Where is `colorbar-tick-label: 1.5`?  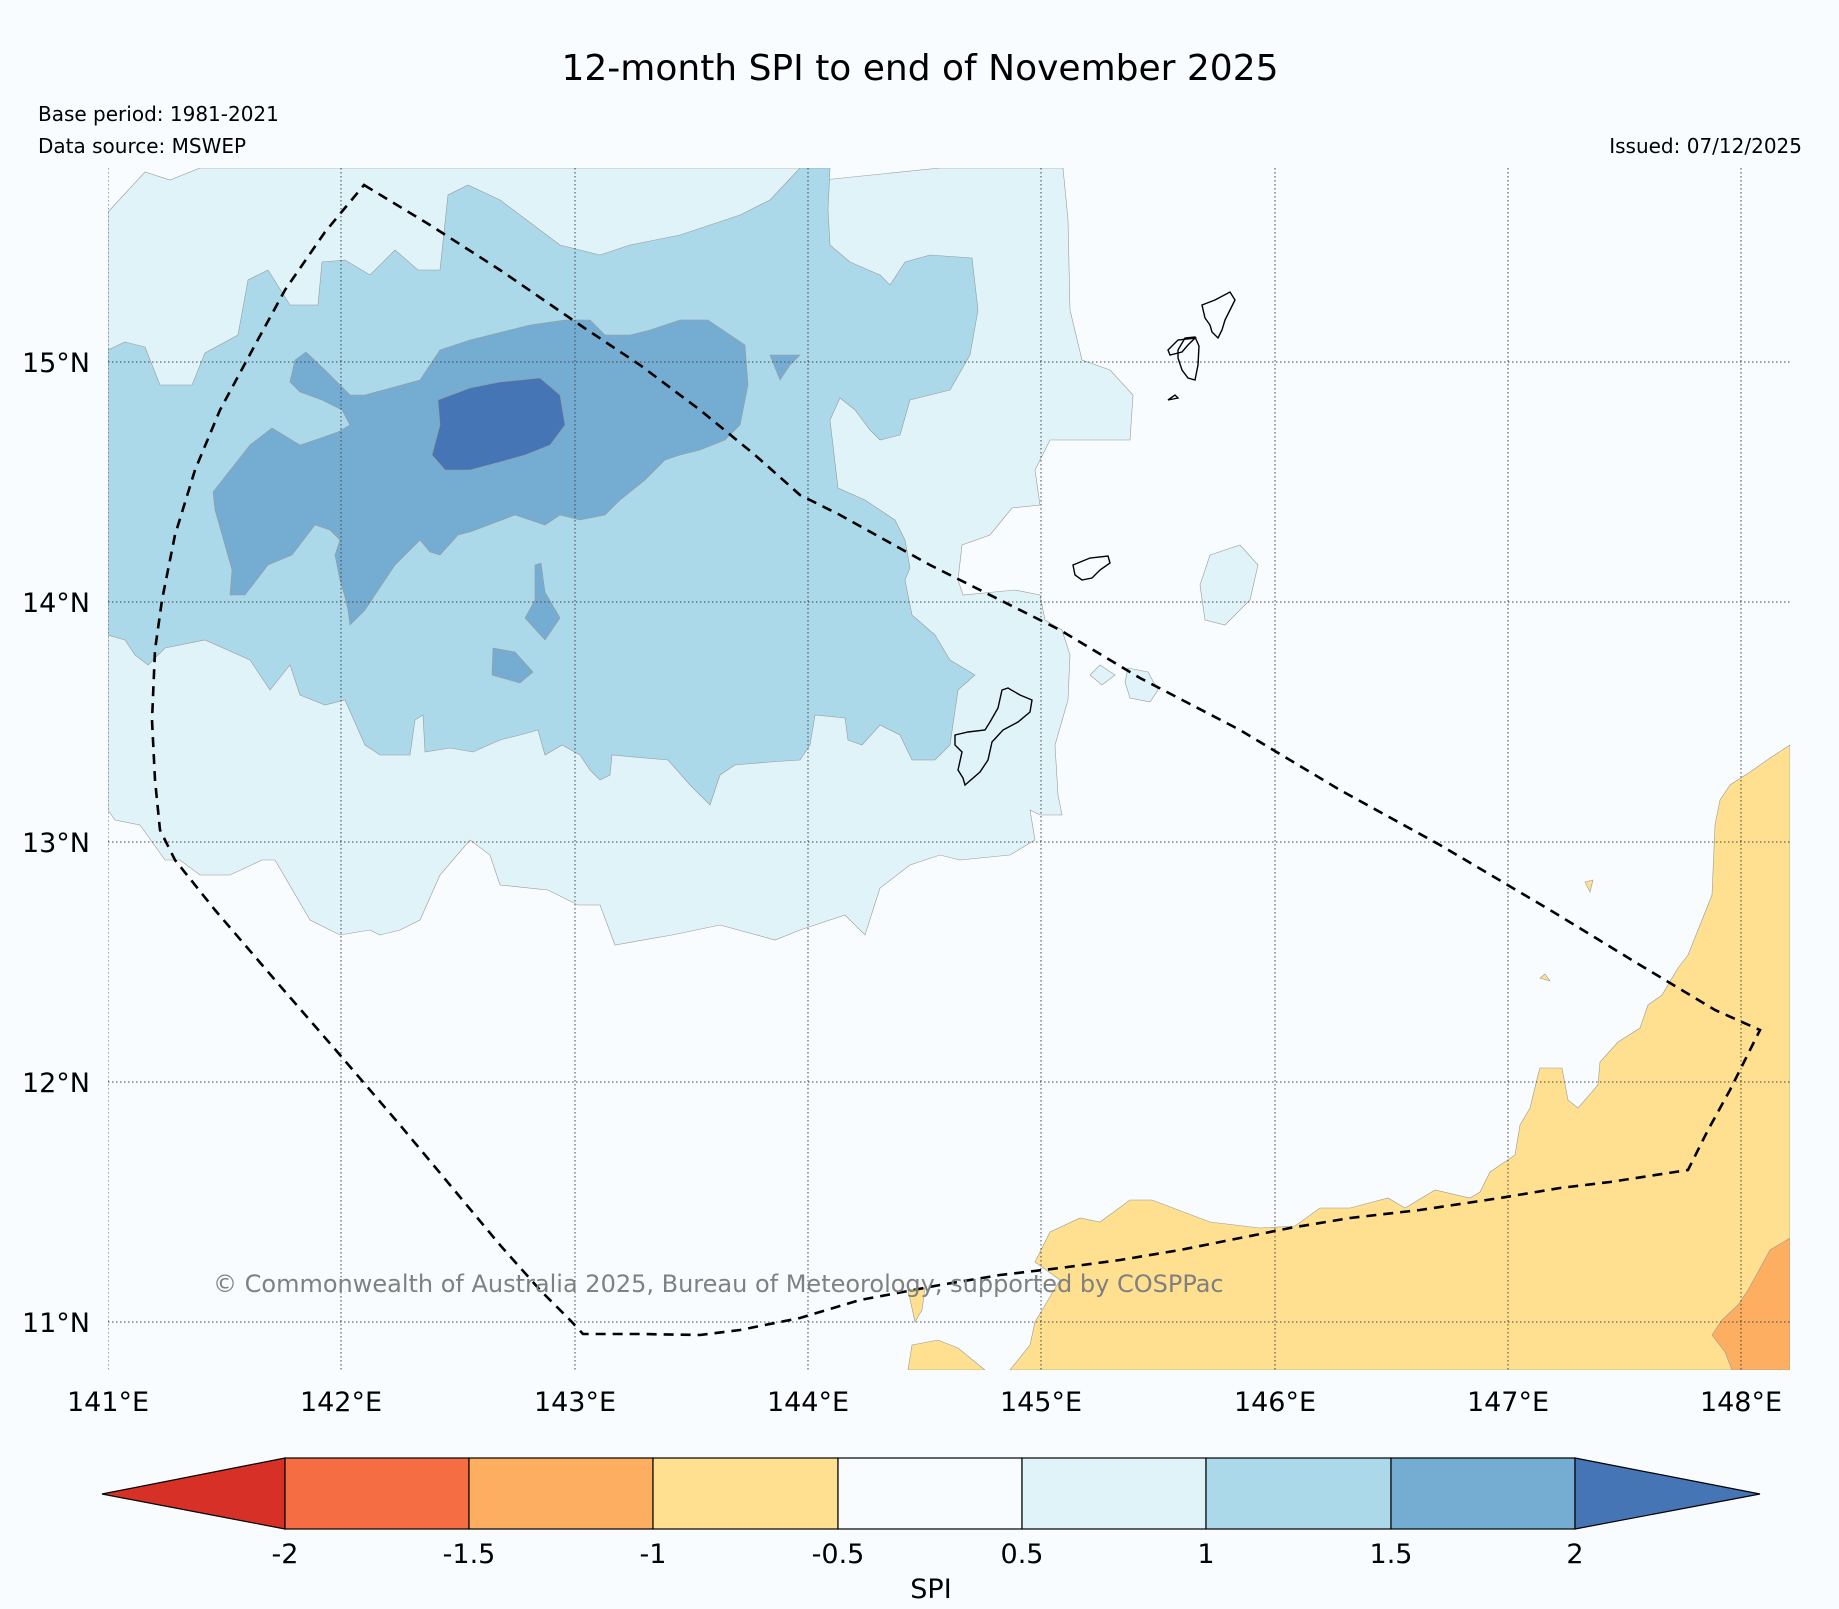 colorbar-tick-label: 1.5 is located at coordinates (1391, 1554).